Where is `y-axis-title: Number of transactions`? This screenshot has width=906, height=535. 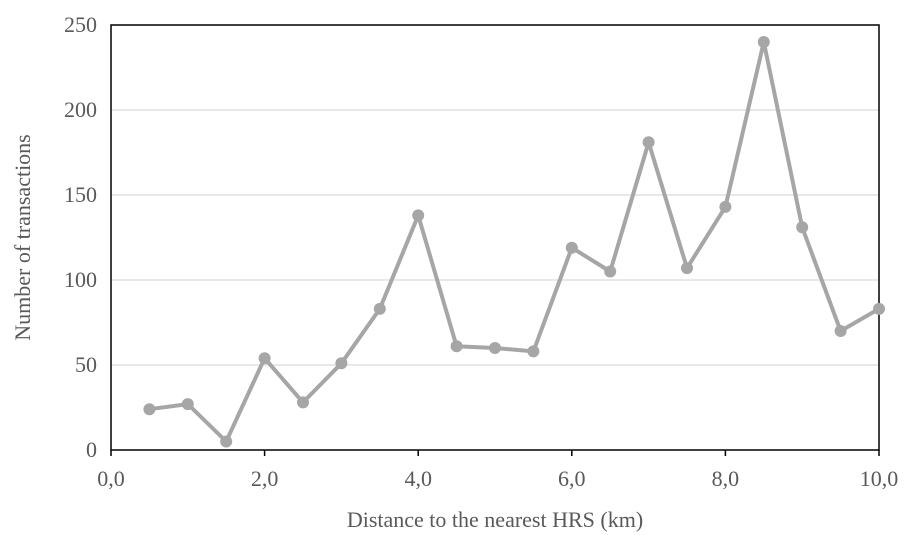
y-axis-title: Number of transactions is located at coordinates (22, 237).